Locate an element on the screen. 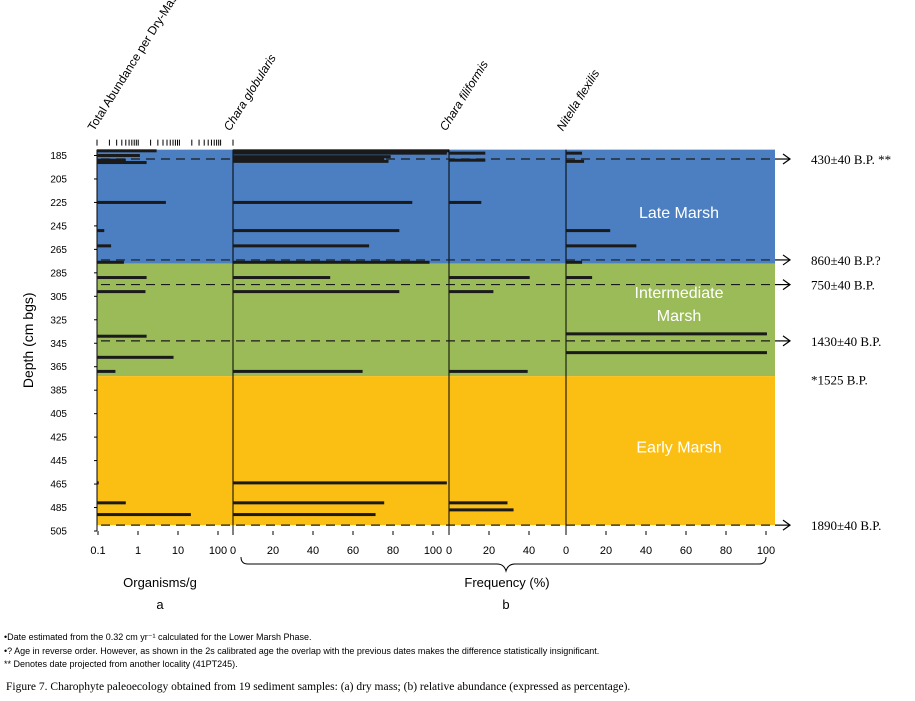 The height and width of the screenshot is (701, 915). depth-tick-label: 245 is located at coordinates (58, 226).